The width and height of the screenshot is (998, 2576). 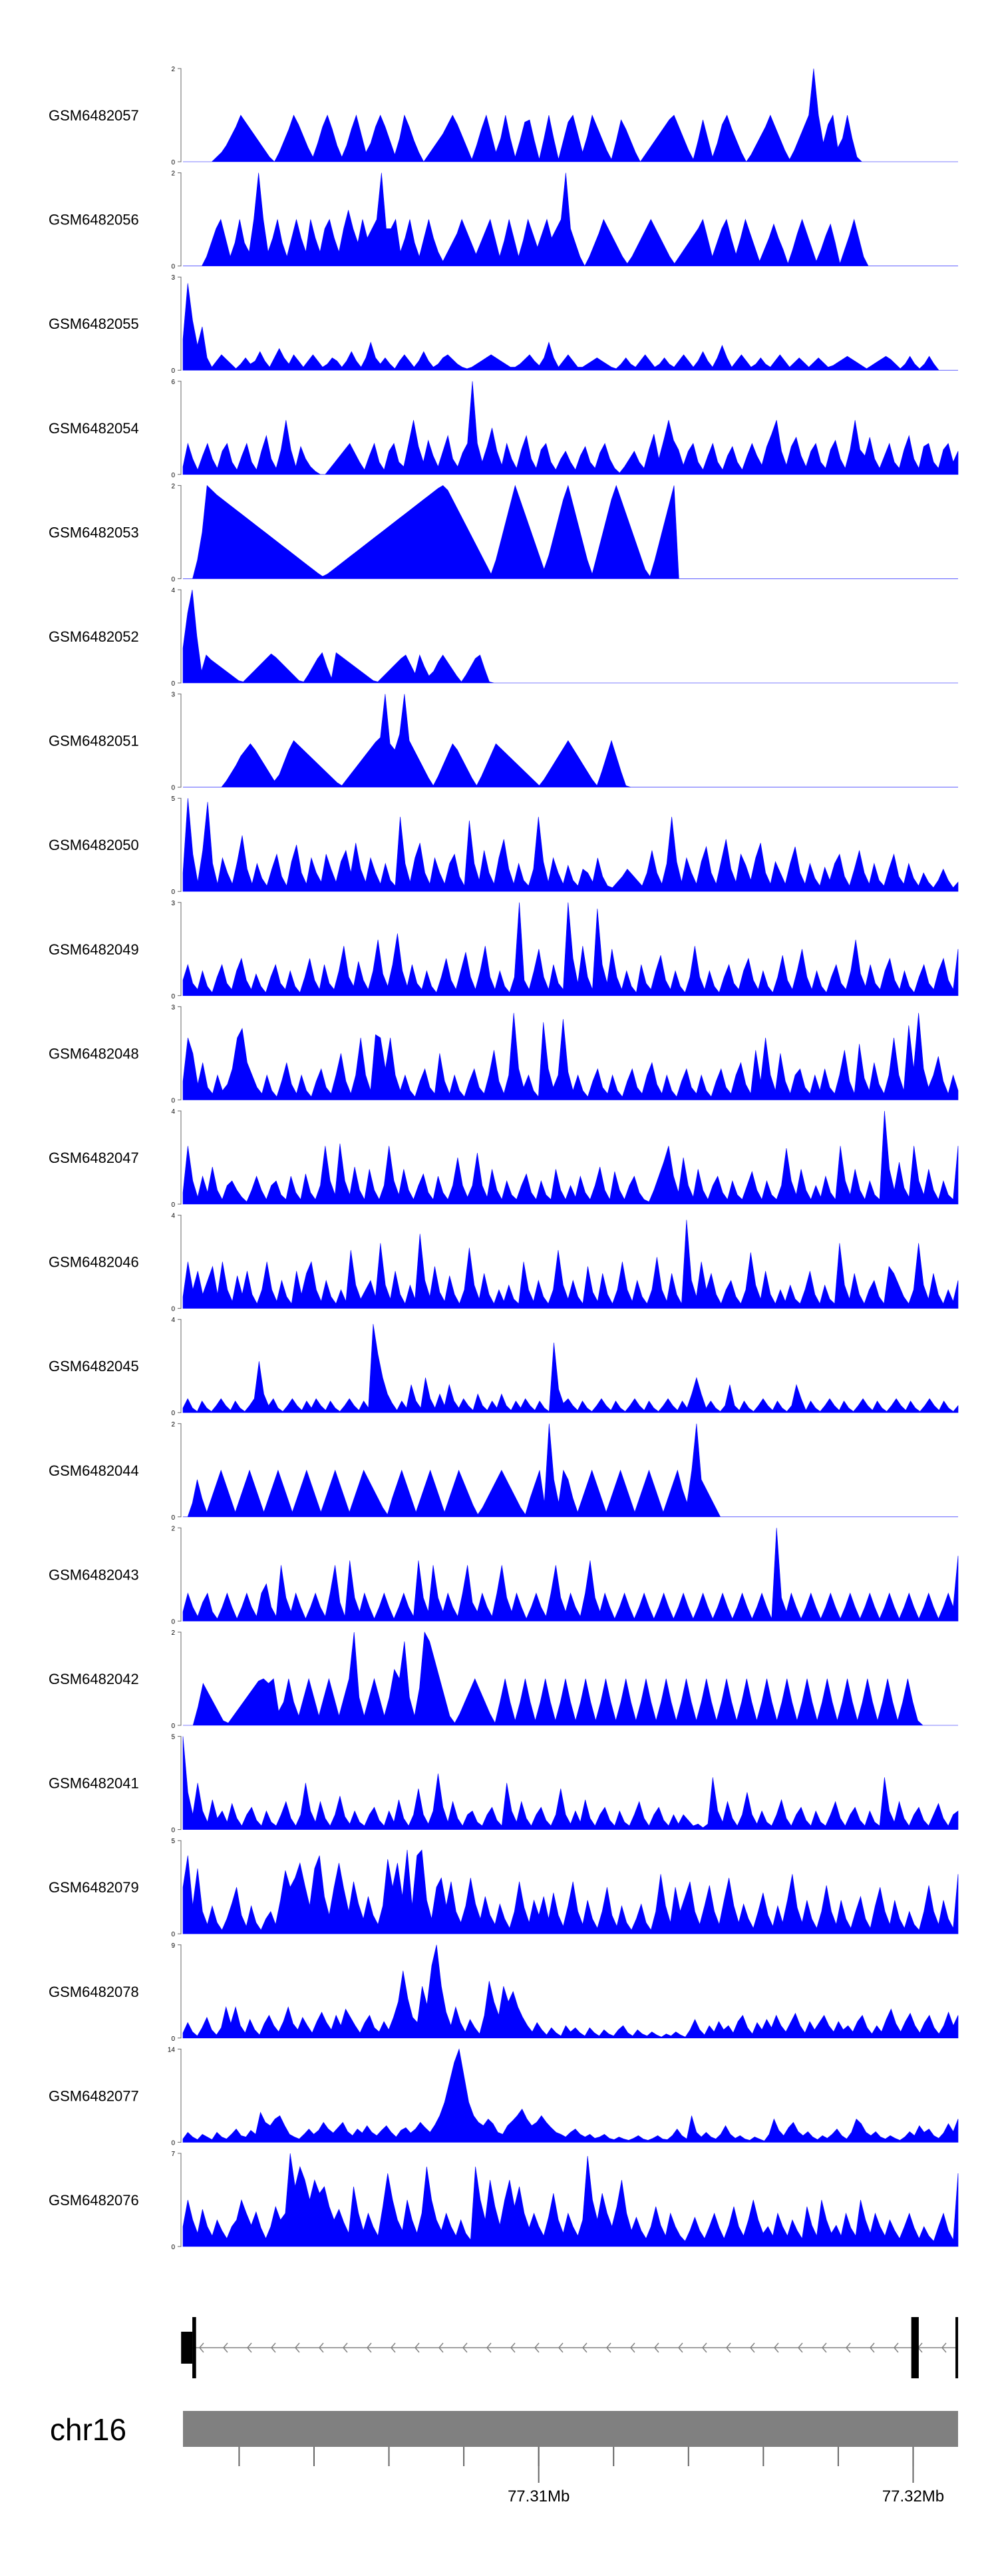 I want to click on track-label: GSM6482055, so click(x=94, y=324).